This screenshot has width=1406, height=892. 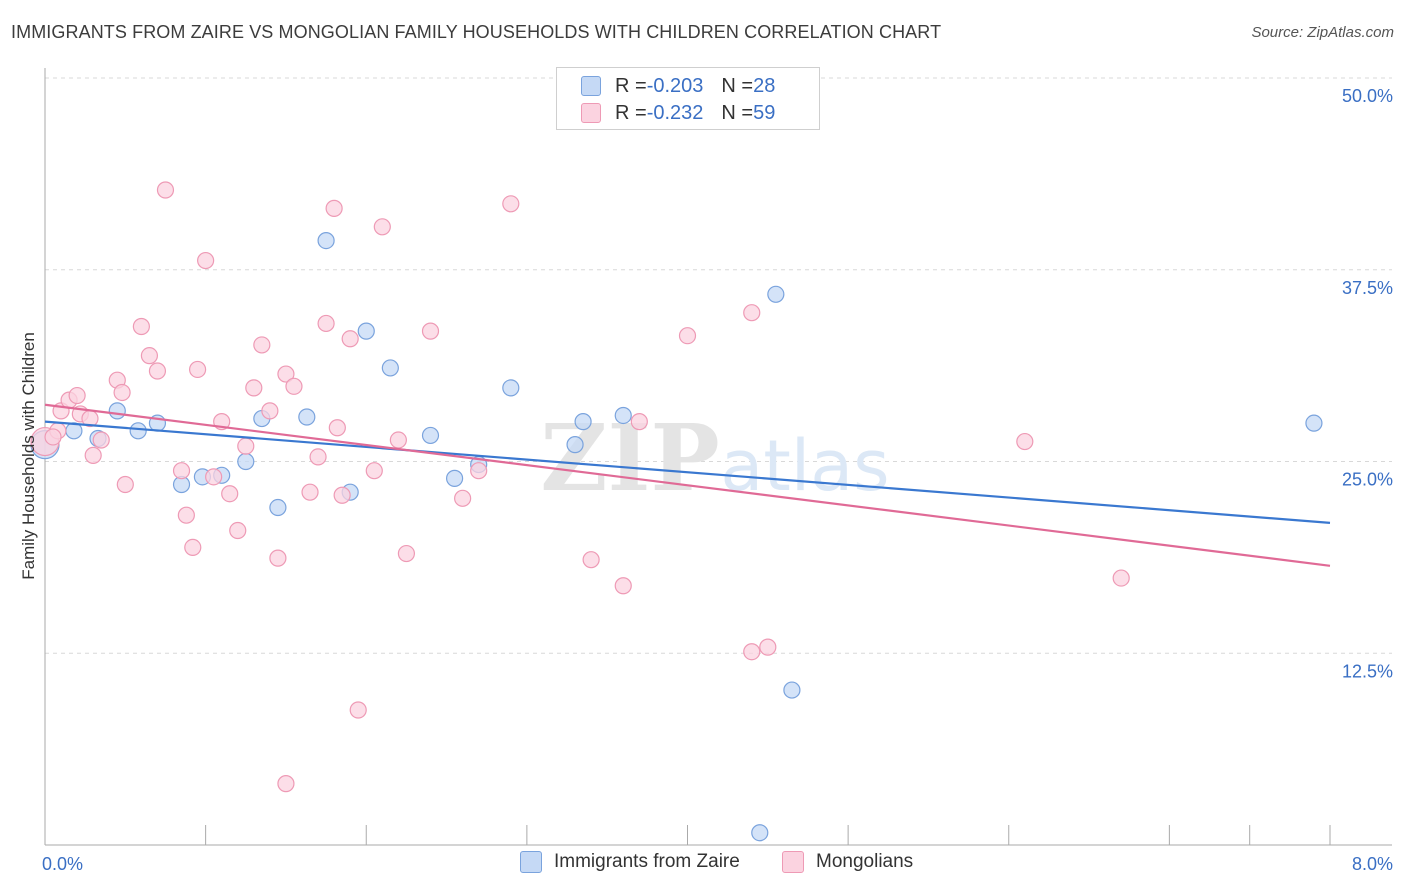 I want to click on correlation-legend: R = -0.203 N = 28 R = -0.232 N = 59, so click(x=688, y=98).